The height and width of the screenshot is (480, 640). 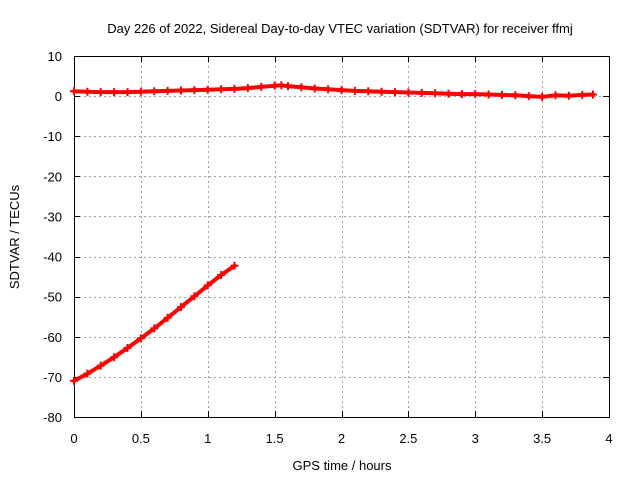 I want to click on y-tick-label: -20, so click(x=52, y=176).